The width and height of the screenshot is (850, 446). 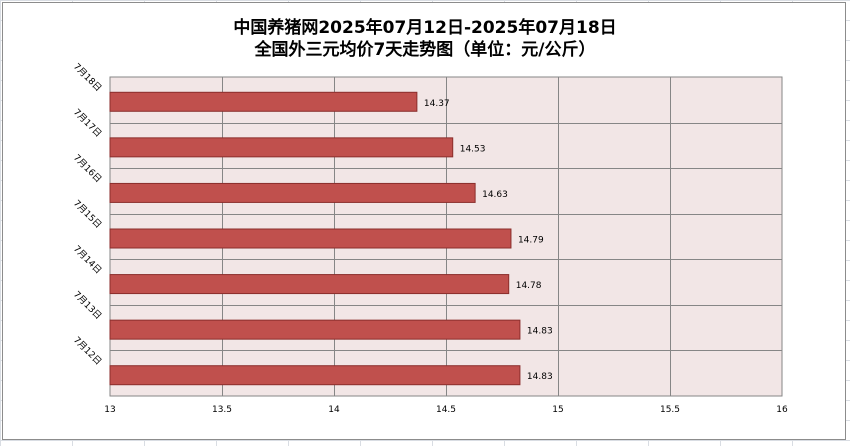 What do you see at coordinates (87, 351) in the screenshot?
I see `y-tick-label: 7月12日` at bounding box center [87, 351].